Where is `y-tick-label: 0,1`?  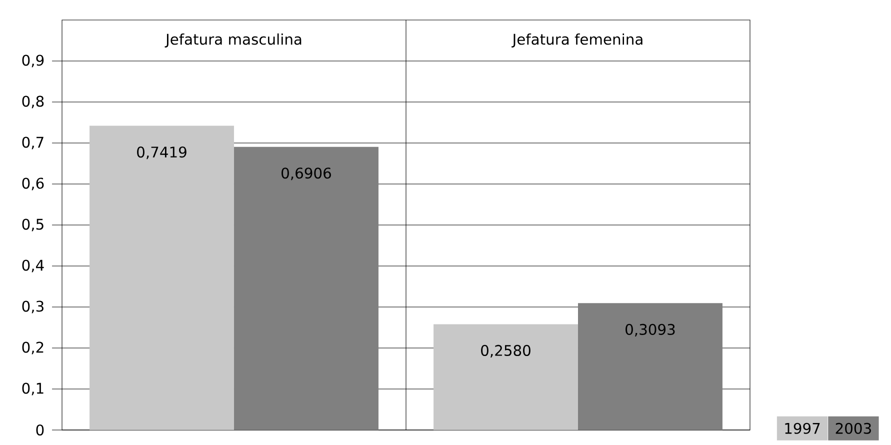 y-tick-label: 0,1 is located at coordinates (33, 389).